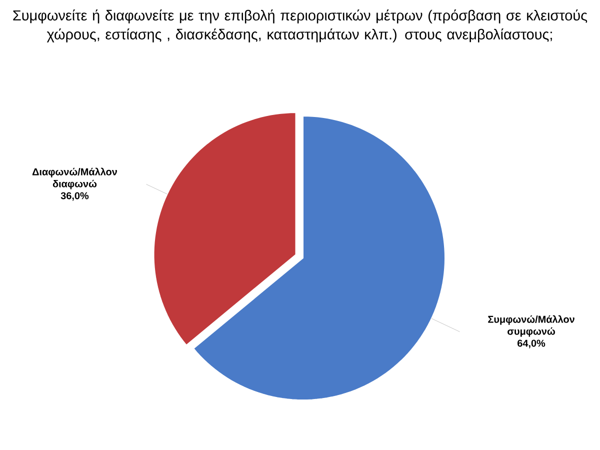  What do you see at coordinates (74, 196) in the screenshot?
I see `data-label: 36,0%` at bounding box center [74, 196].